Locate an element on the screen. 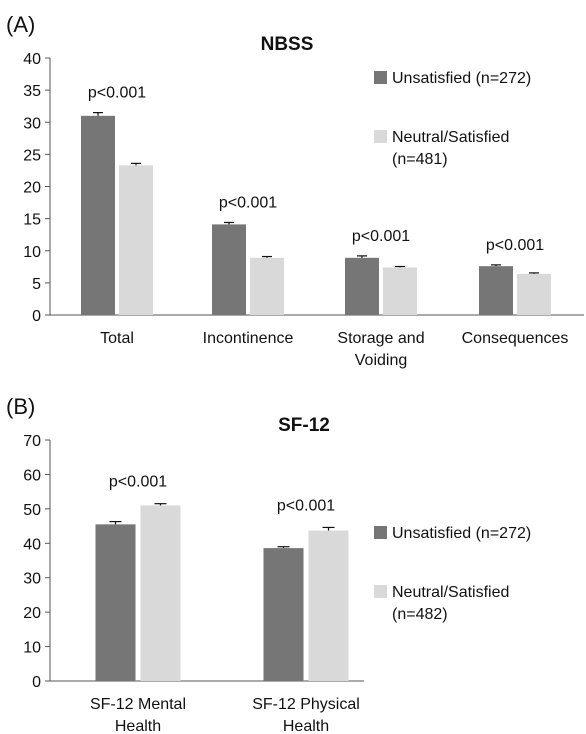 Image resolution: width=586 pixels, height=734 pixels. y-tick-label: 70 is located at coordinates (32, 441).